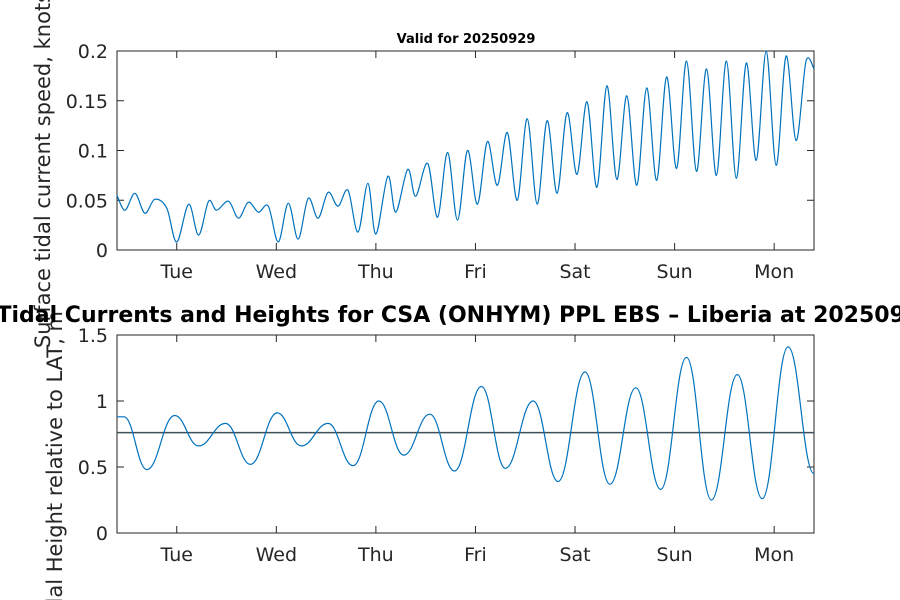 The image size is (900, 600). Describe the element at coordinates (375, 272) in the screenshot. I see `current-speed-x-tick-label: Thu` at that location.